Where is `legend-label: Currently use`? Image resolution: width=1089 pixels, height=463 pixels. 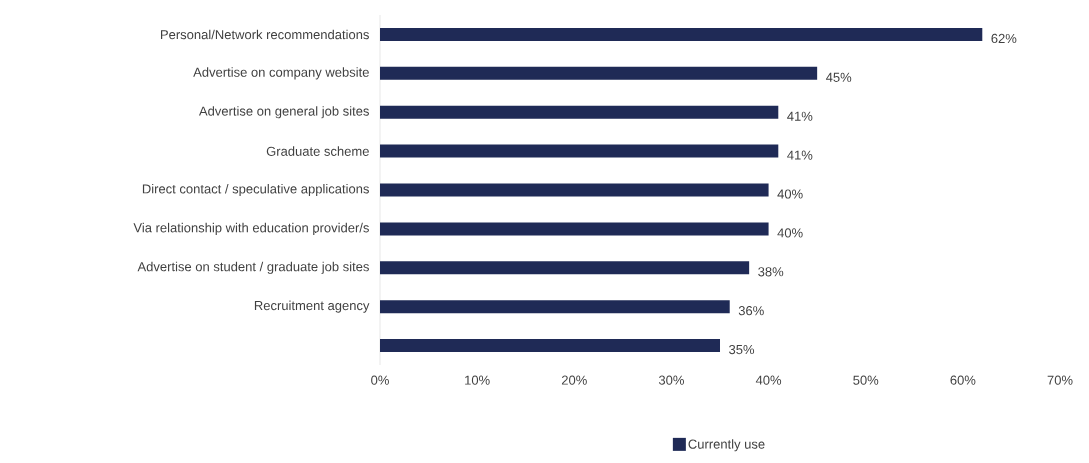 legend-label: Currently use is located at coordinates (726, 445).